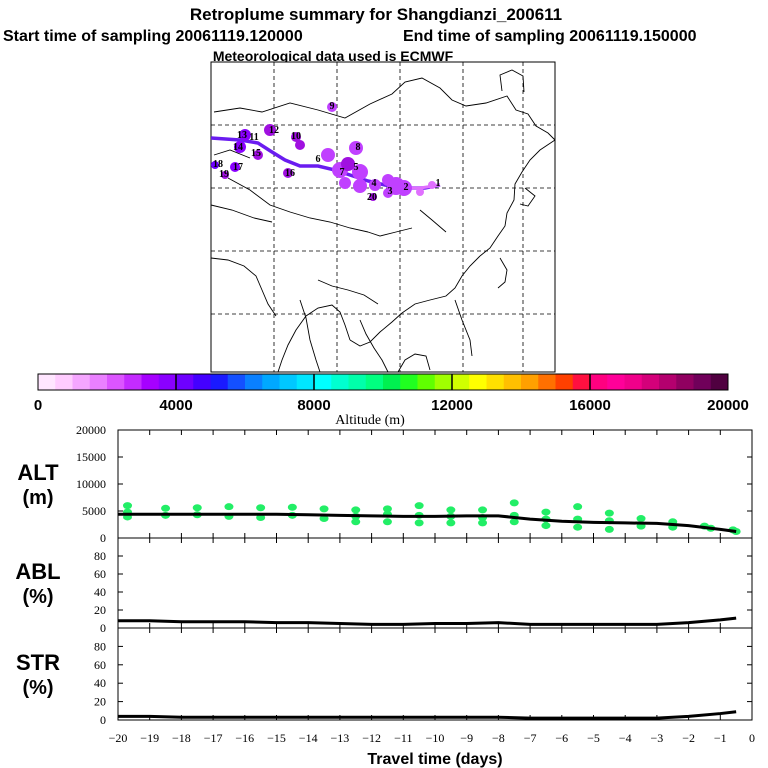  Describe the element at coordinates (38, 405) in the screenshot. I see `colorbar-tick-label: 0` at that location.